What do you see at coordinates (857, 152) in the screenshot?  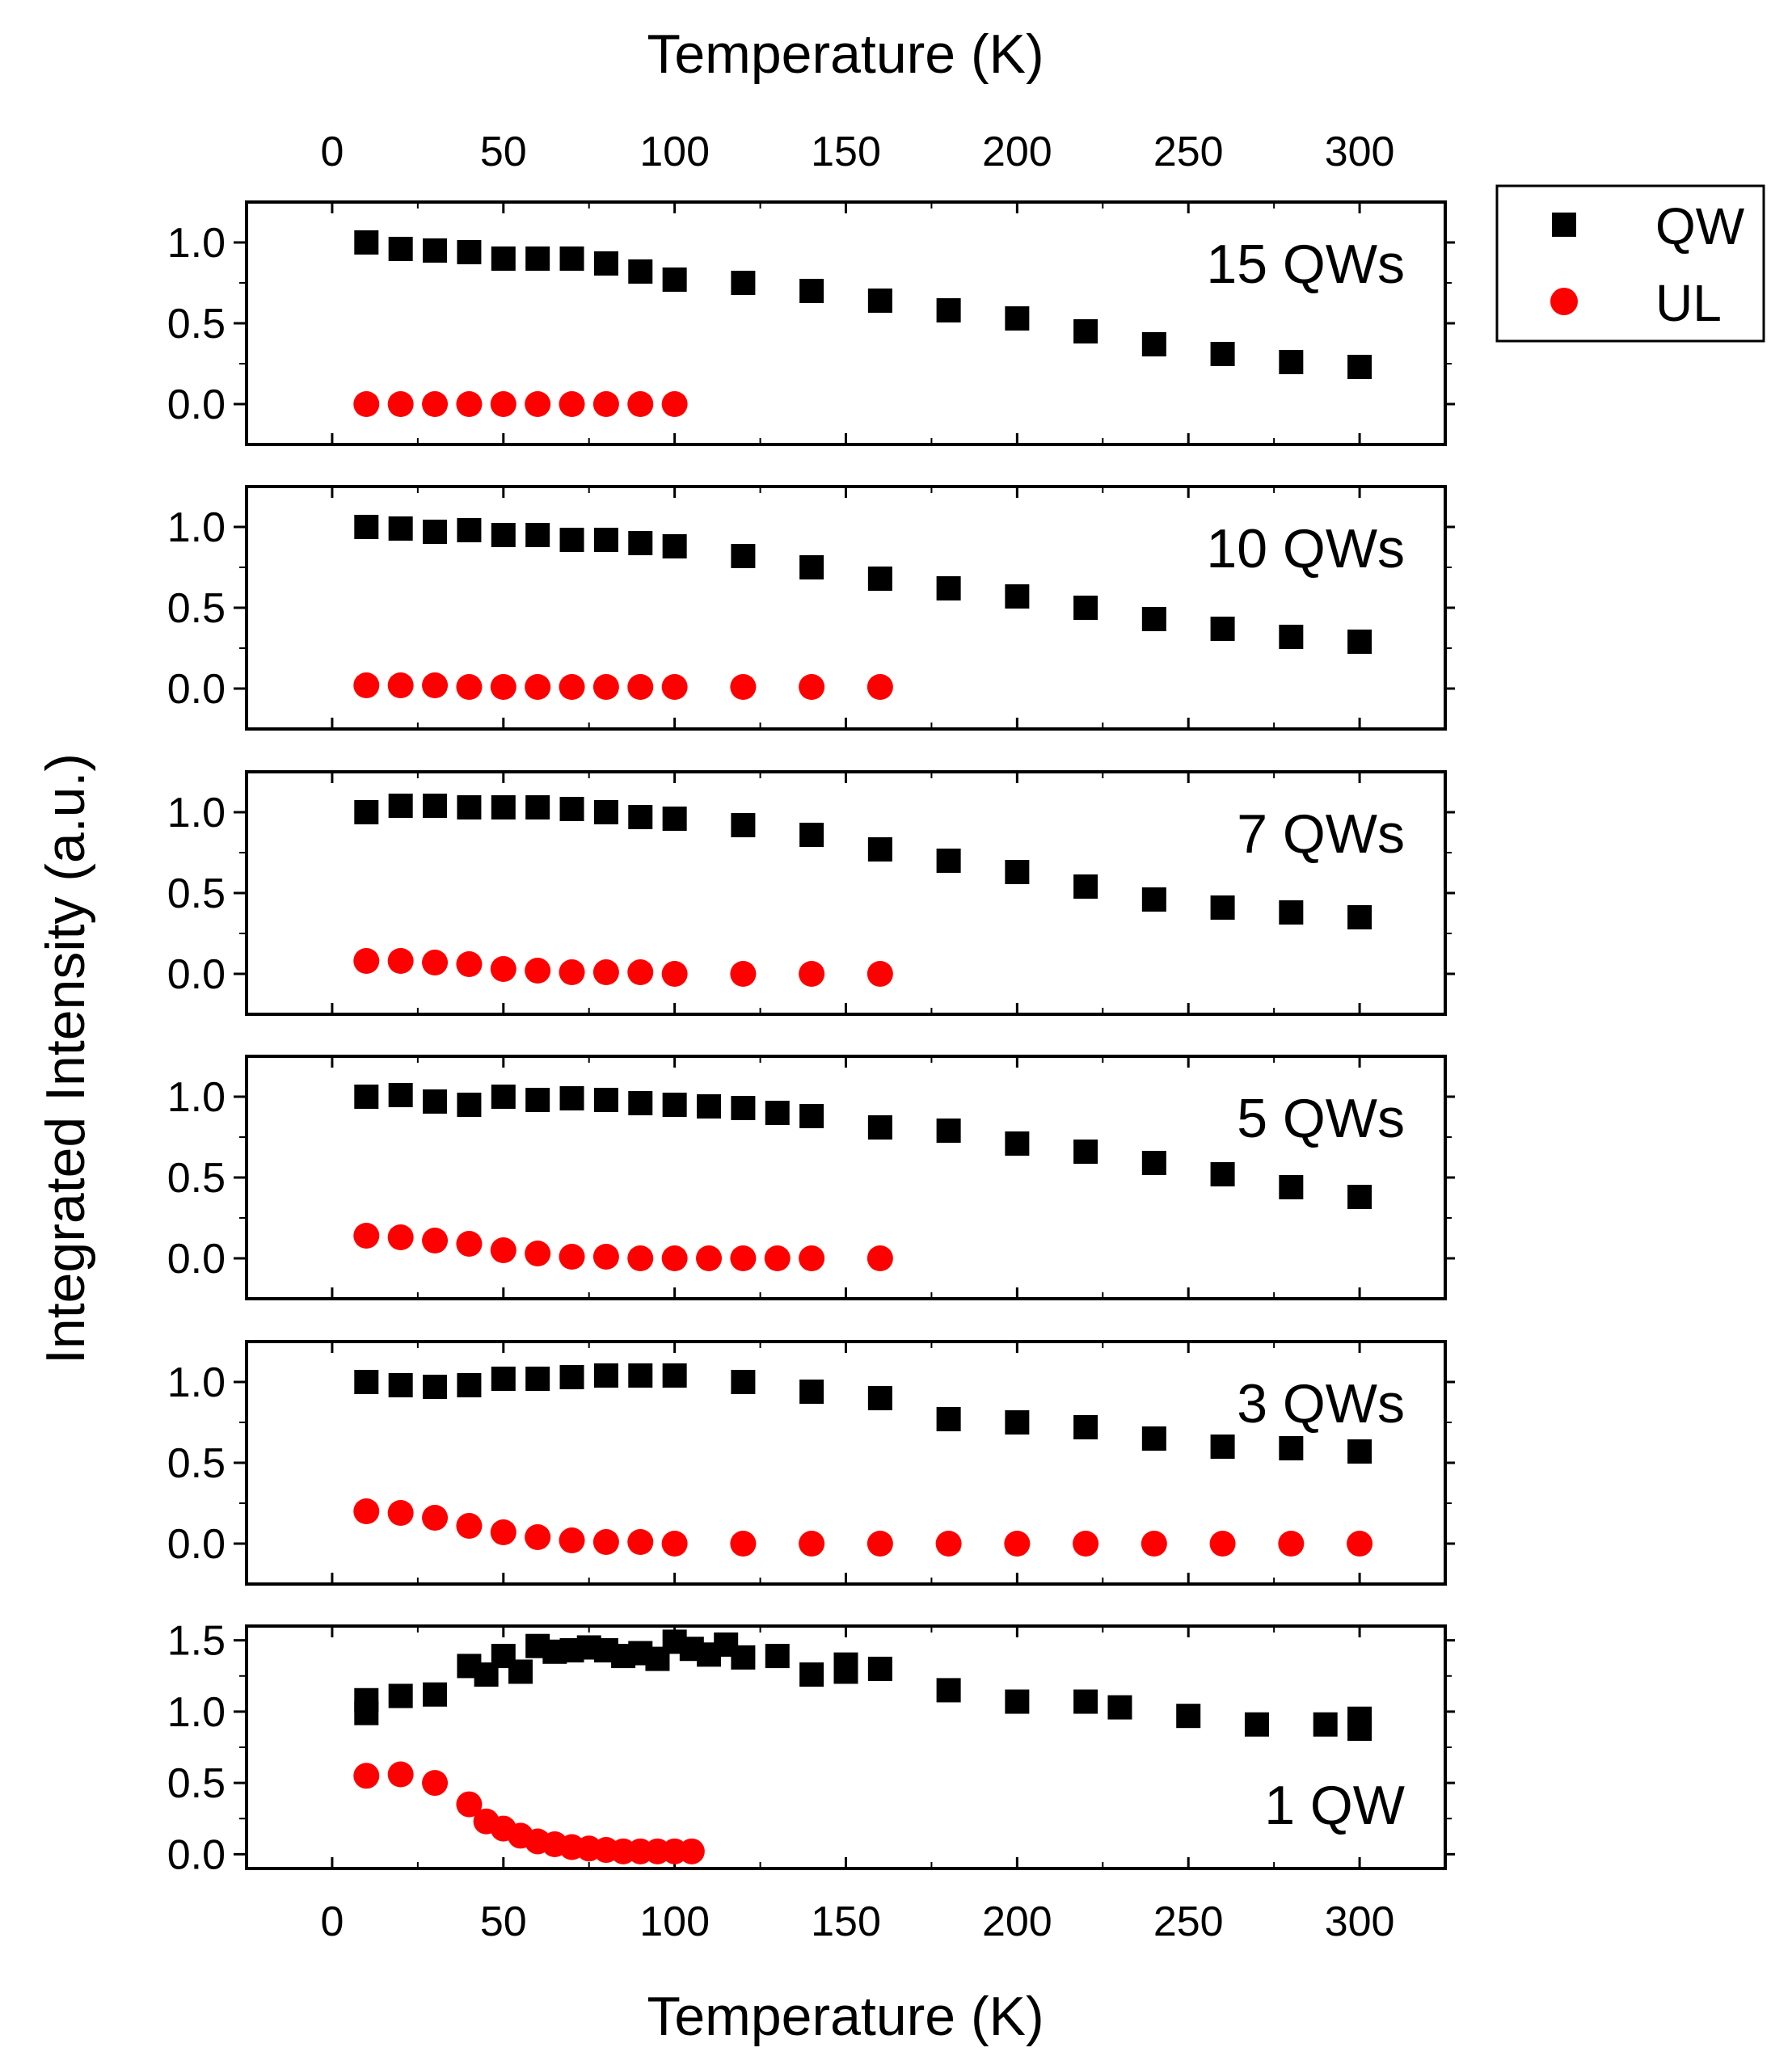 I see `top-axis: 0 50 100 150 200 250 300` at bounding box center [857, 152].